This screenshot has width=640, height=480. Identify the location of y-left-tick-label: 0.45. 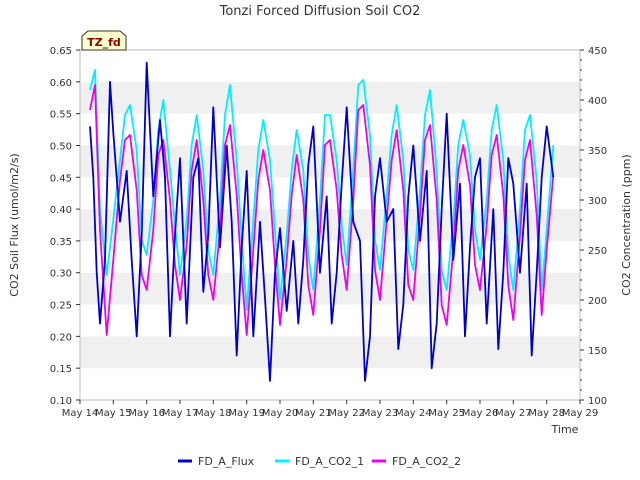
(61, 178).